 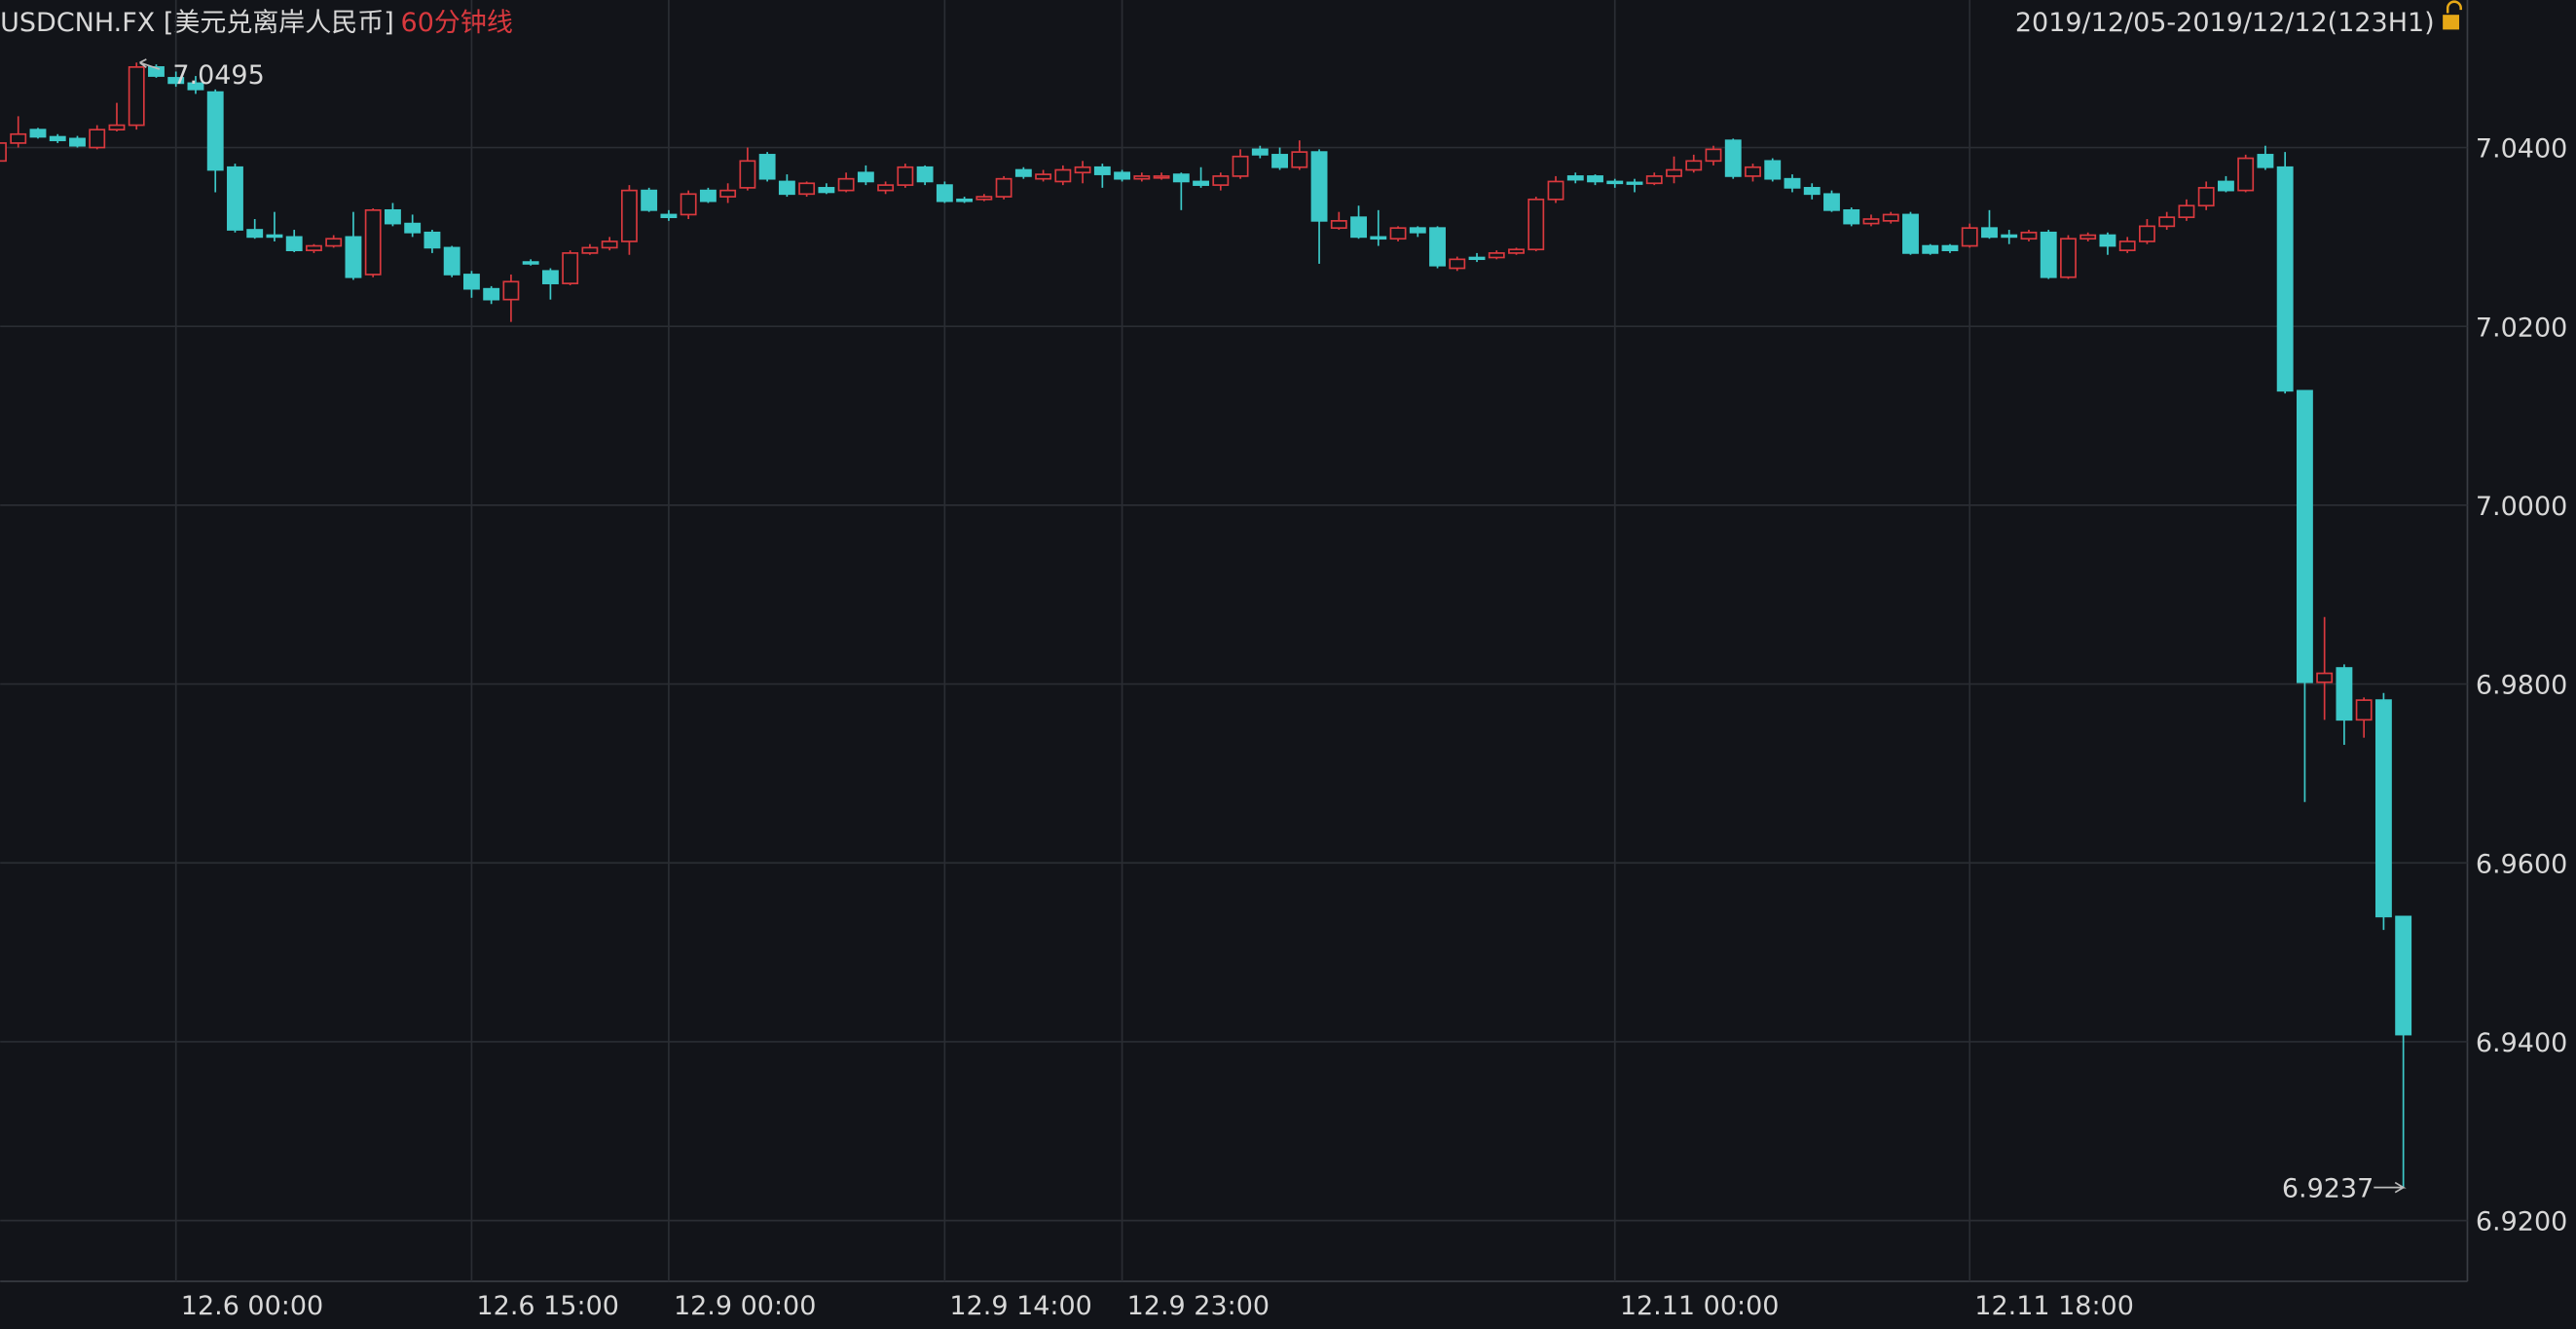 I want to click on y-tick-label: 7.0000, so click(x=2521, y=507).